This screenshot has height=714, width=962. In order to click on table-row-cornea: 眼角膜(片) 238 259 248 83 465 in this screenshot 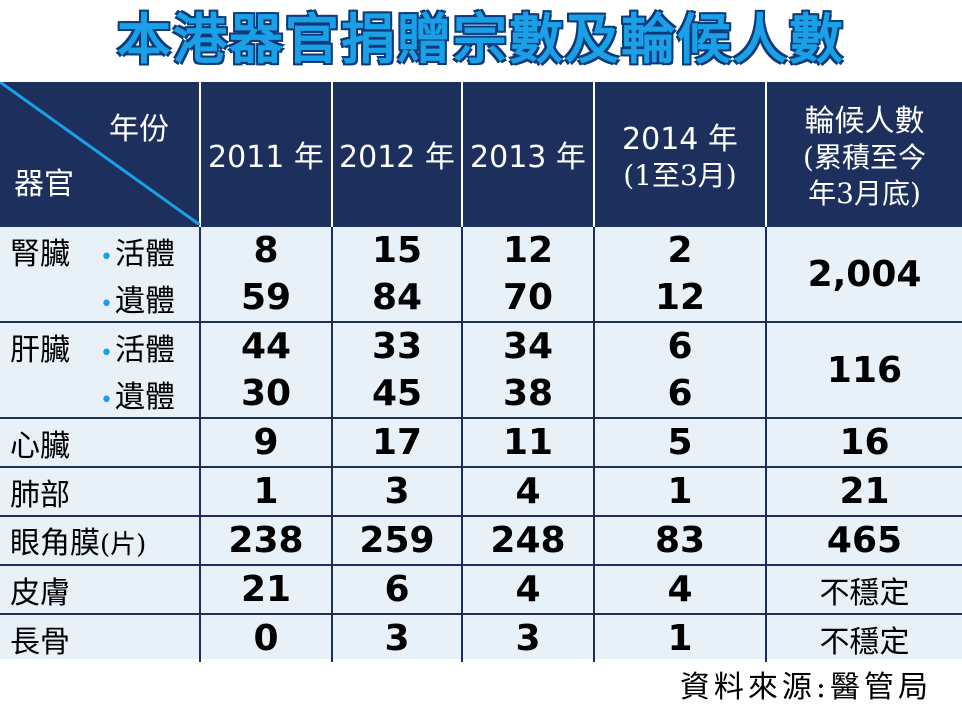, I will do `click(481, 540)`.